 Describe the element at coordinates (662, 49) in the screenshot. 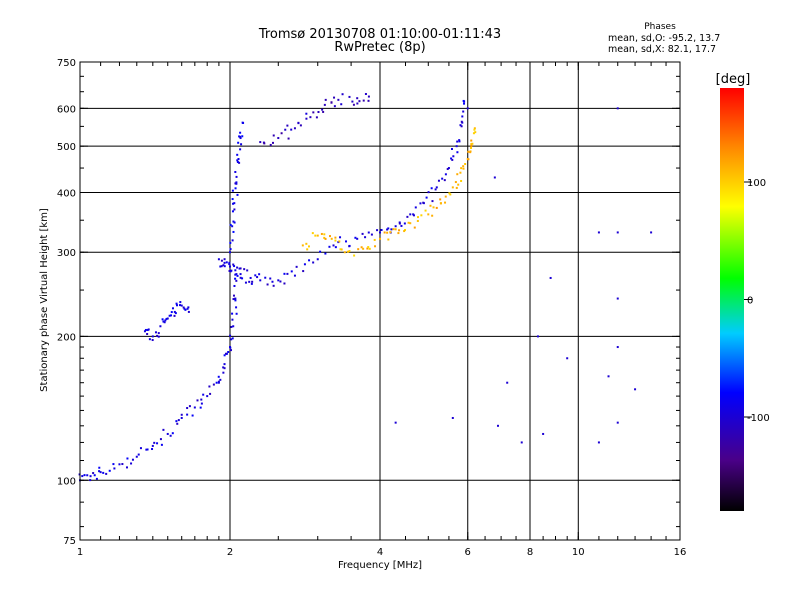

I see `phase-stats-x-mode: mean, sd,X: 82.1, 17.7` at that location.